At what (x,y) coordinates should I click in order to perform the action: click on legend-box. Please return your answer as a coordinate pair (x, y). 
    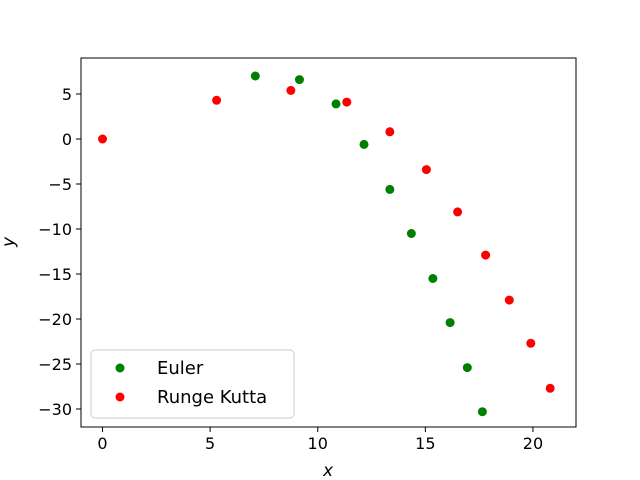
    Looking at the image, I should click on (192, 384).